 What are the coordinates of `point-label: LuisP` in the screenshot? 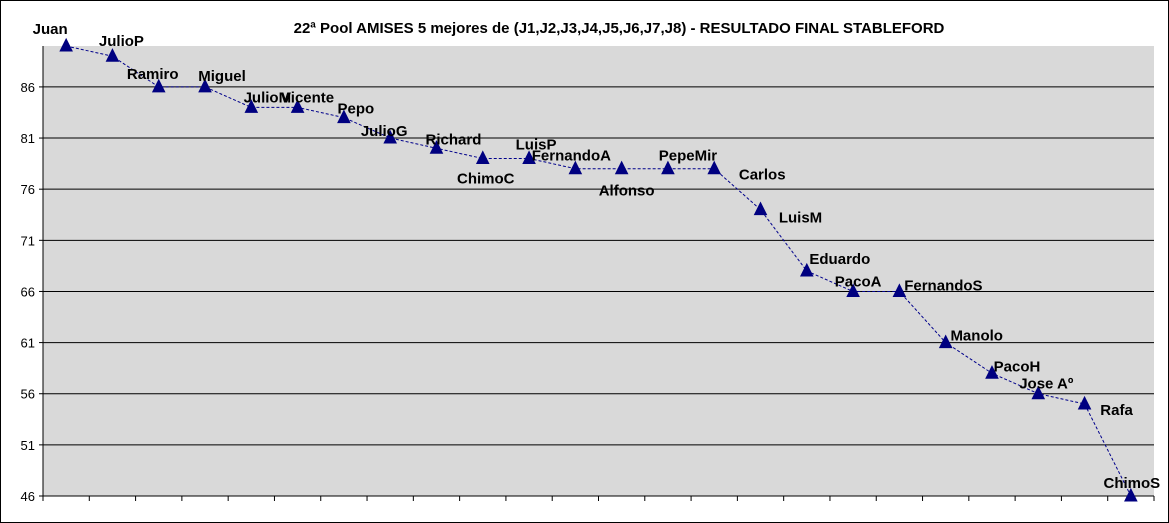 It's located at (536, 145).